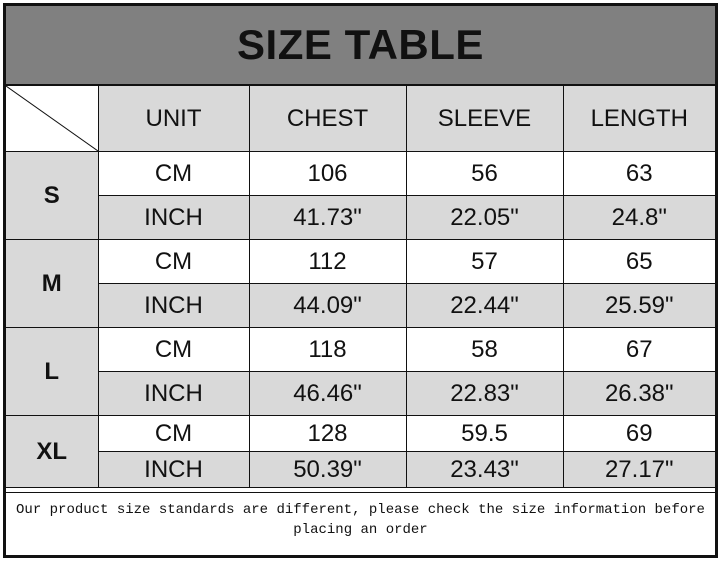 Image resolution: width=721 pixels, height=561 pixels. I want to click on table-row: INCH 50.39" 23.43" 27.17", so click(360, 469).